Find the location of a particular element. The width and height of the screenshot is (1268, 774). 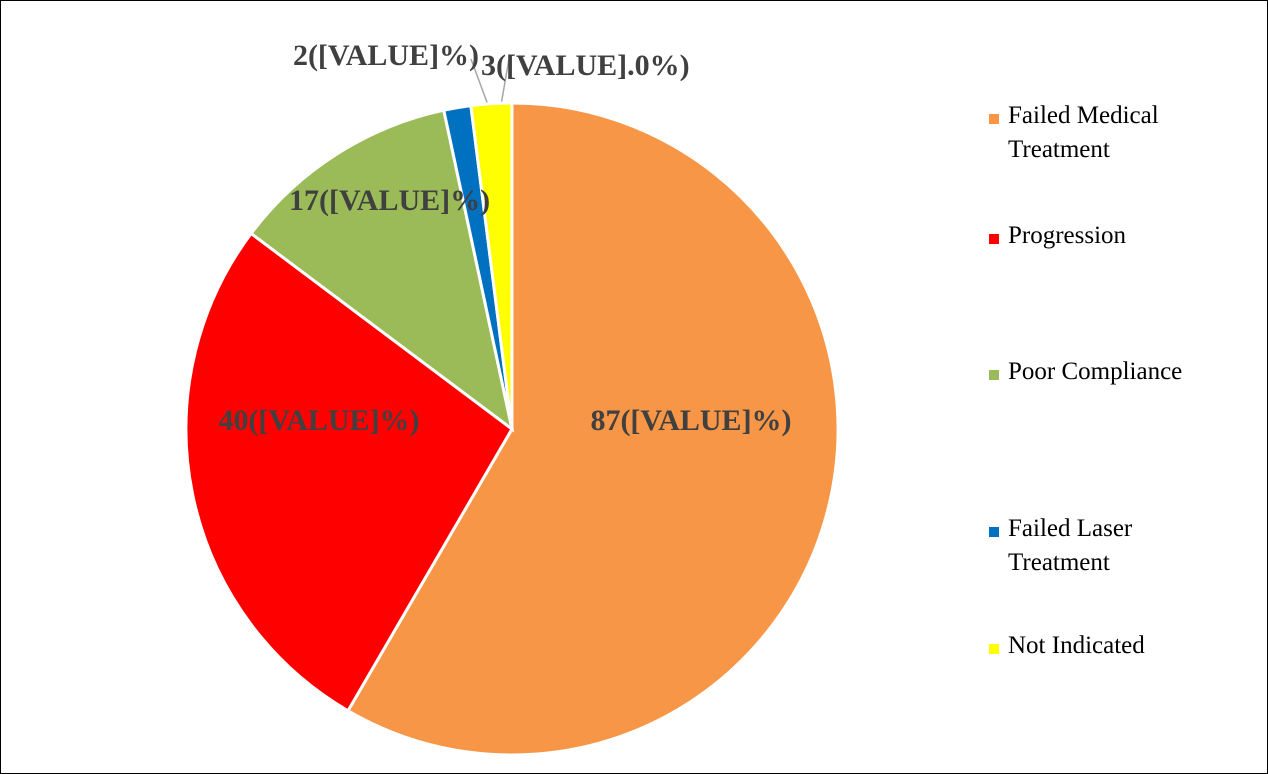

data-label: 87([VALUE]%) is located at coordinates (691, 420).